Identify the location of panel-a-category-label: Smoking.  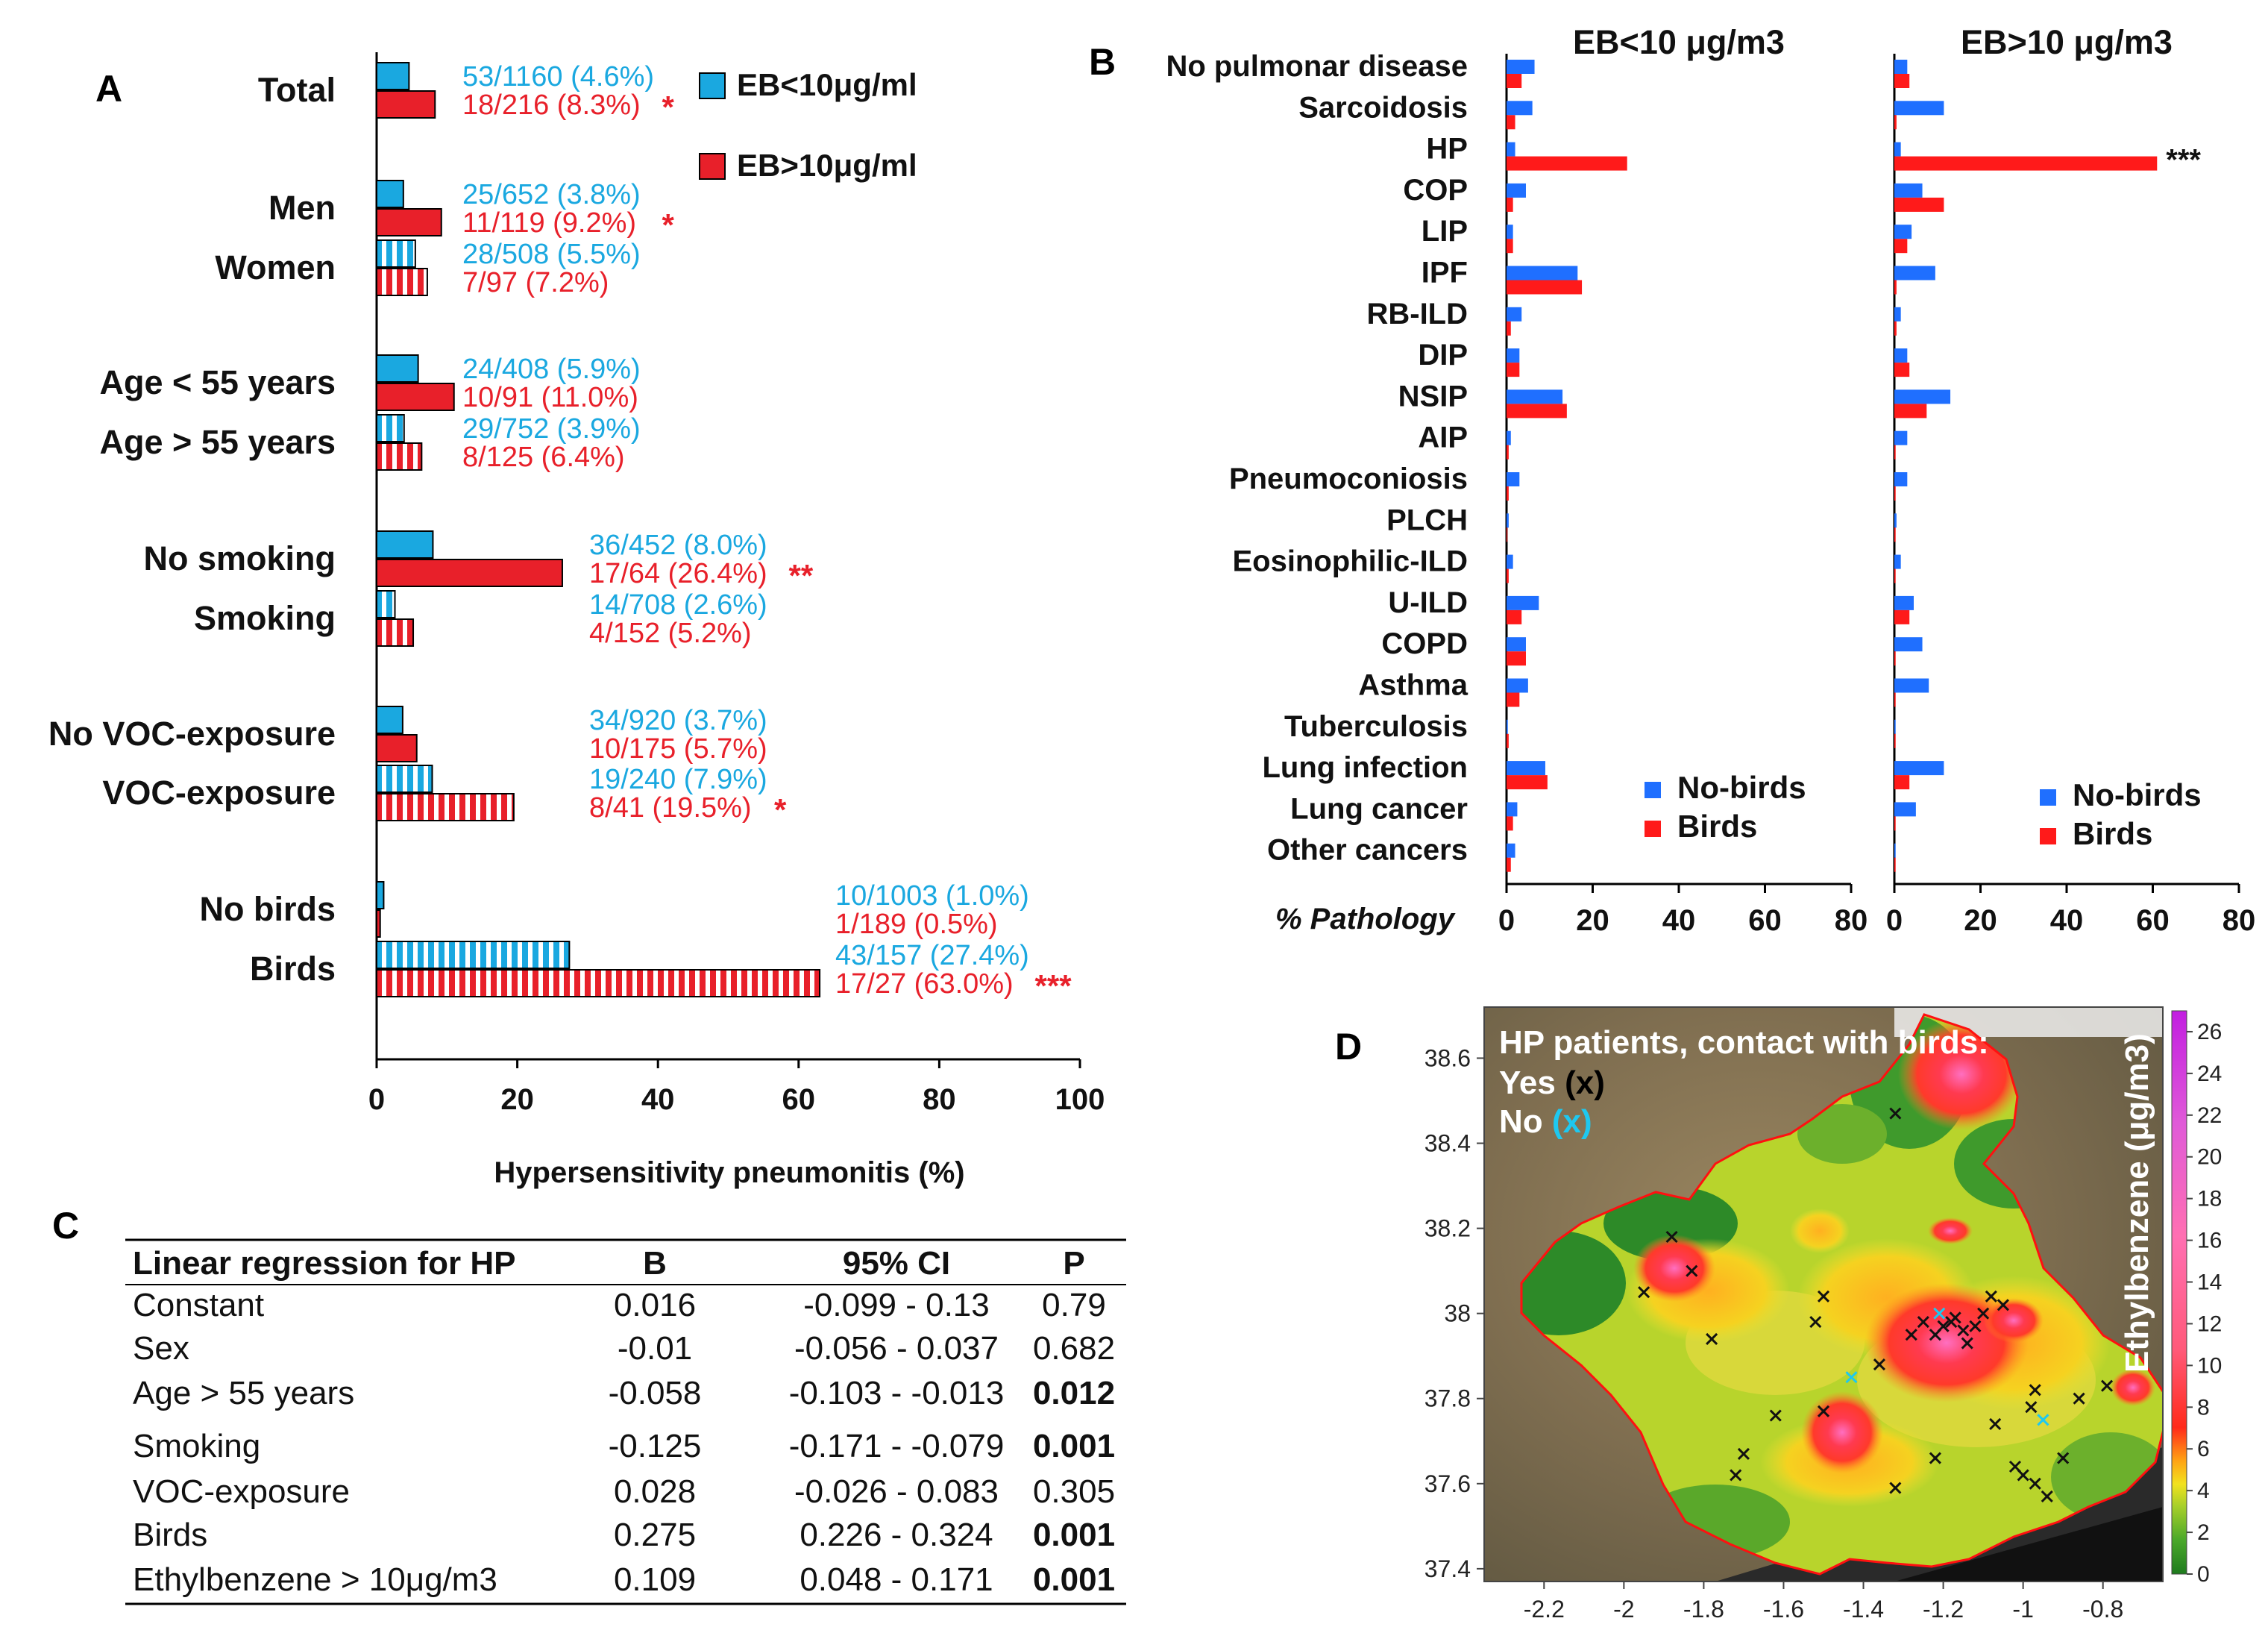
(265, 618).